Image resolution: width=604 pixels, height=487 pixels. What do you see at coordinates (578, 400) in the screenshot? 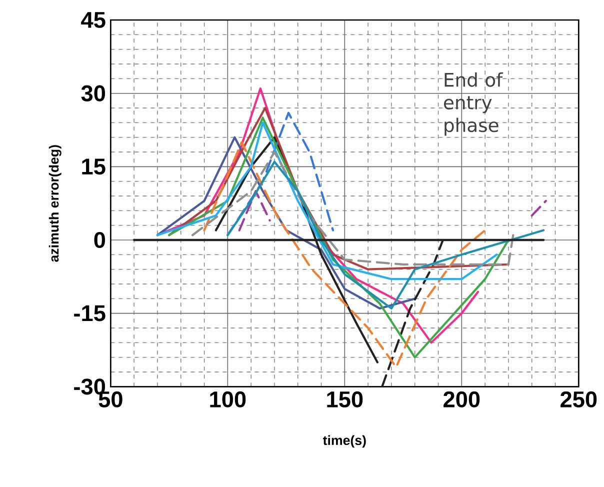
I see `x-tick-label: 250` at bounding box center [578, 400].